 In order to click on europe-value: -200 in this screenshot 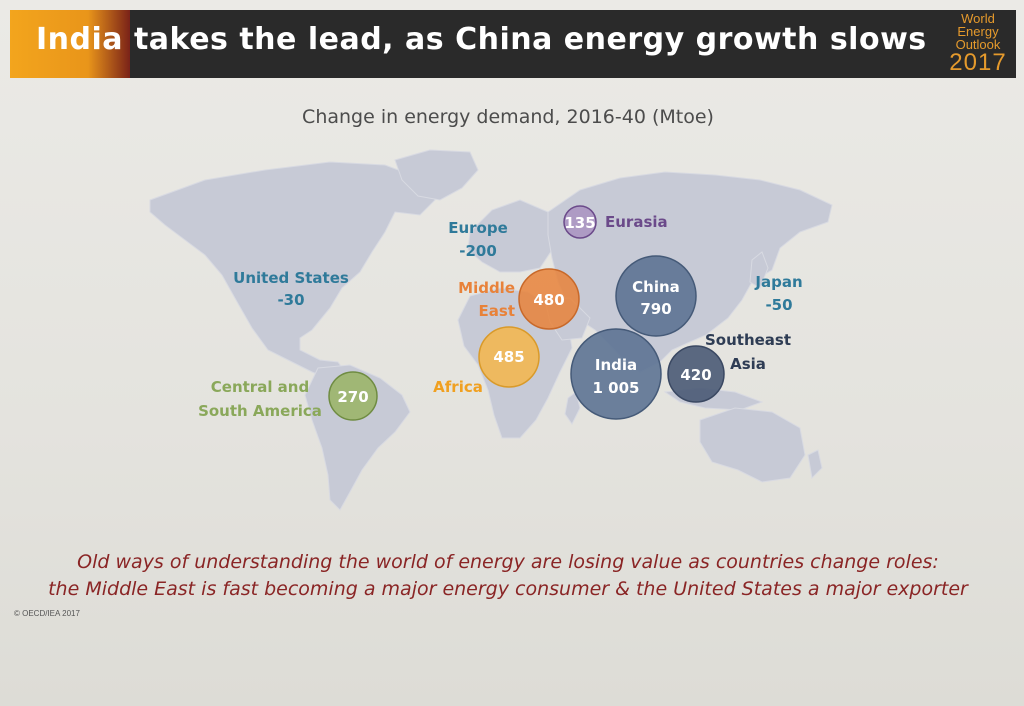, I will do `click(478, 251)`.